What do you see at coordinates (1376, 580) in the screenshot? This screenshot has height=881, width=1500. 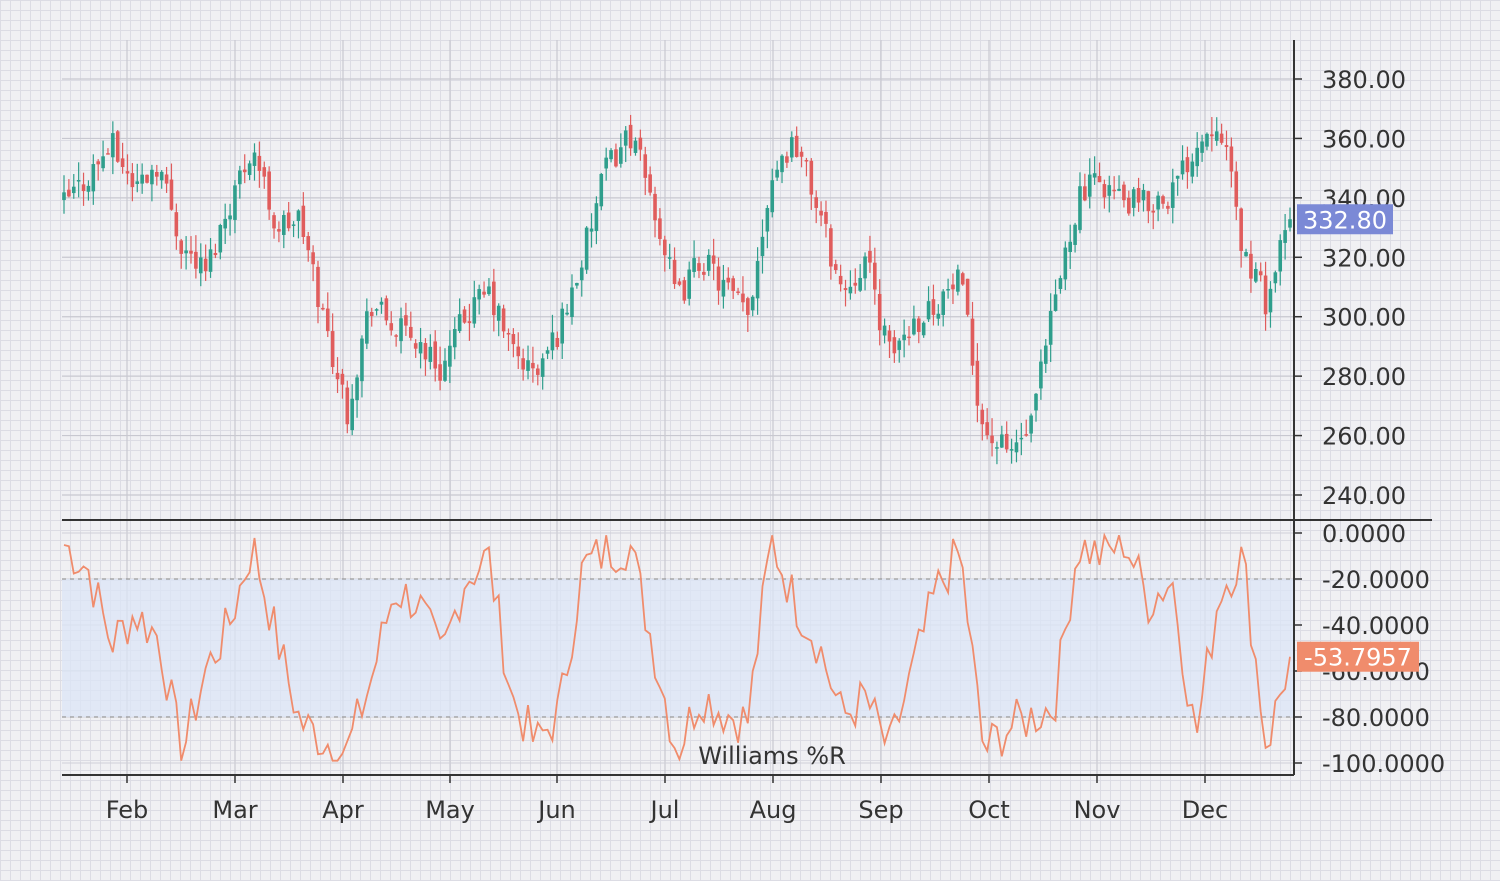 I see `williams-tick-label: -20.0000` at bounding box center [1376, 580].